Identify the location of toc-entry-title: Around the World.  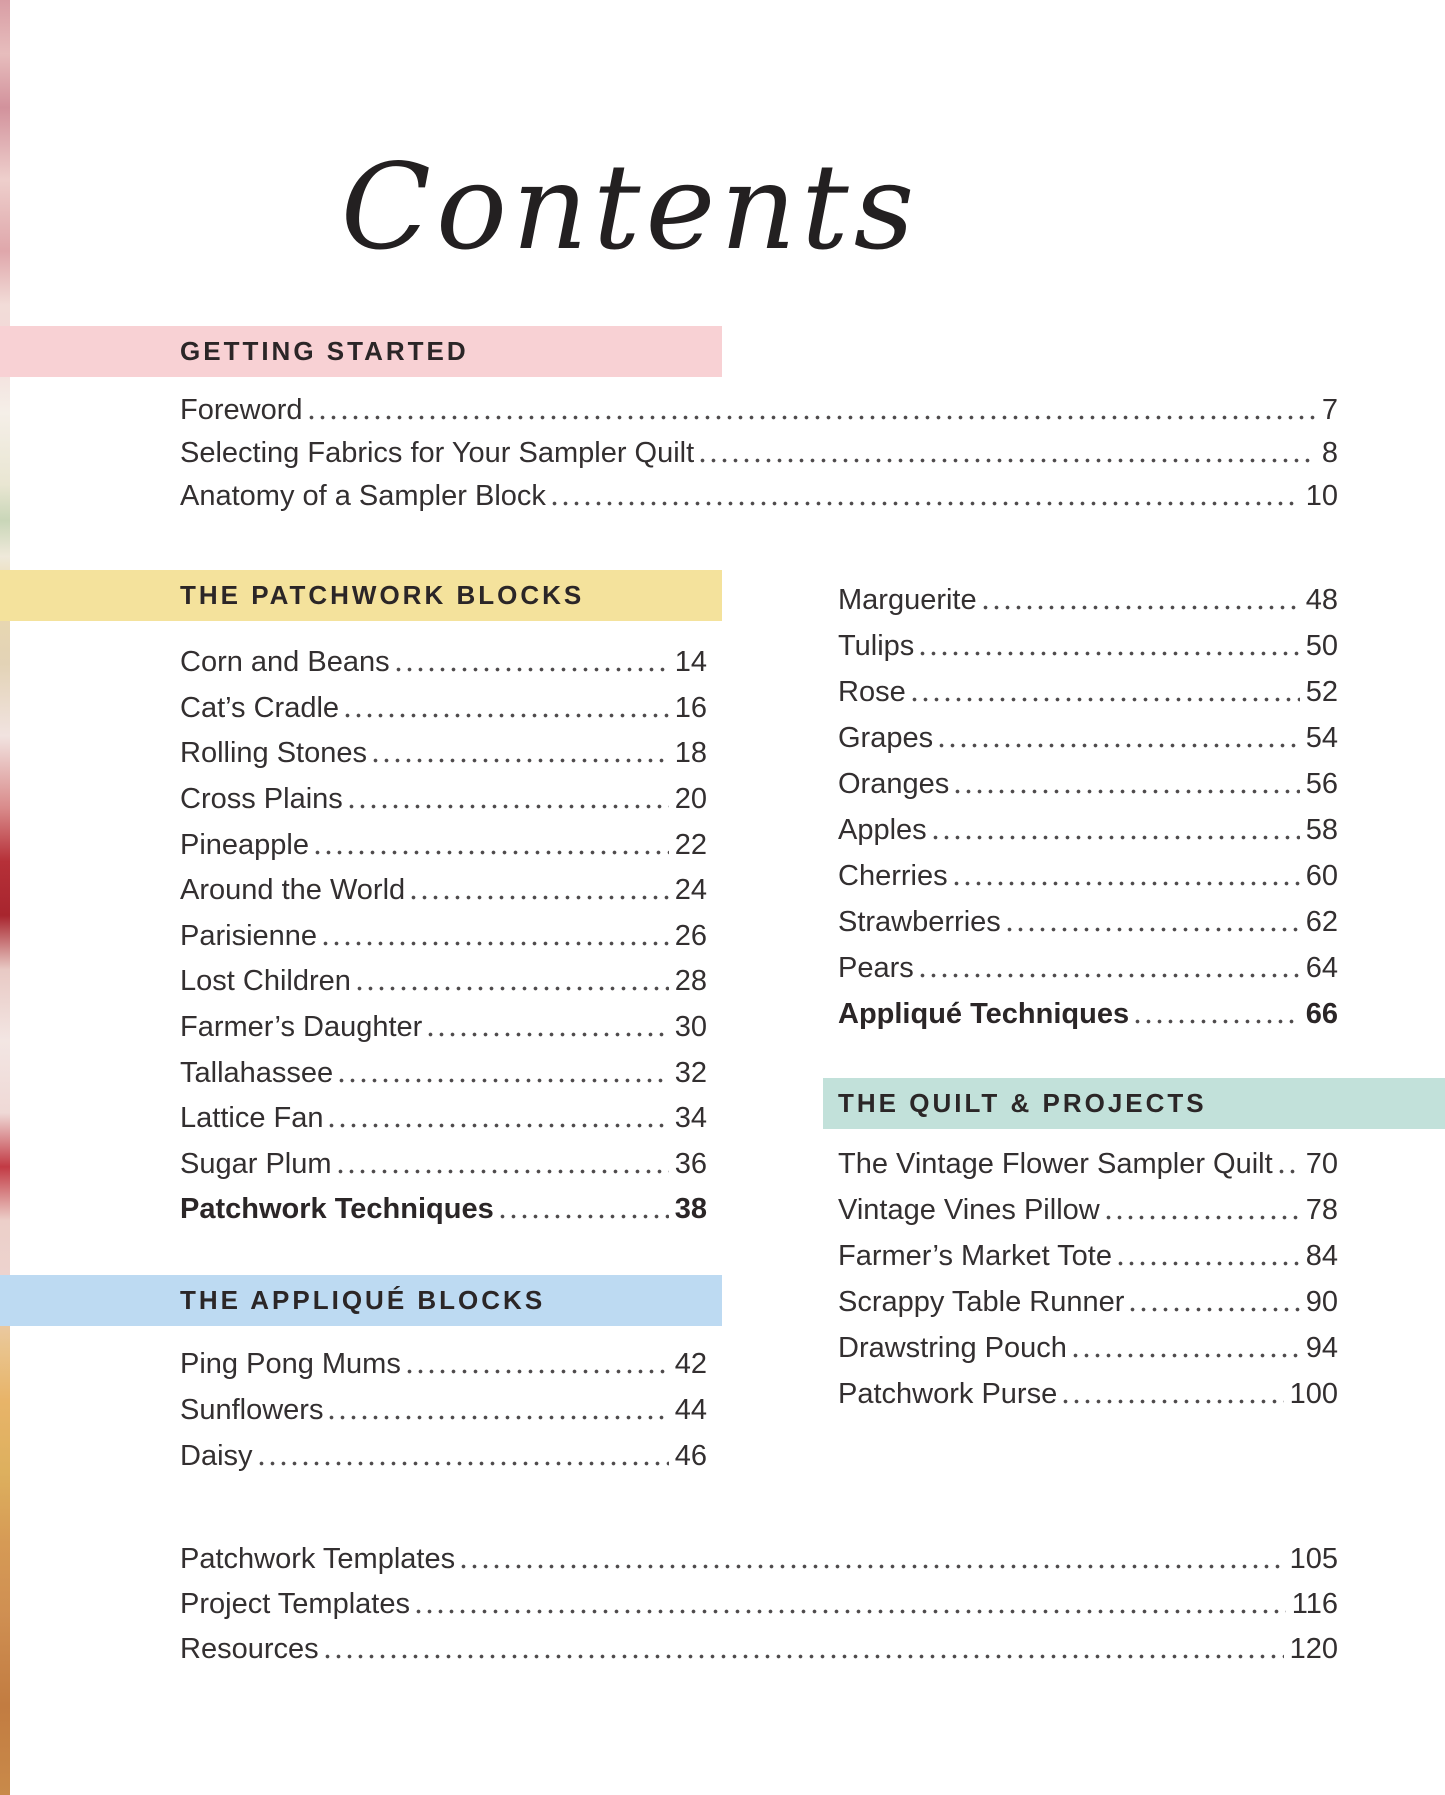
(293, 890).